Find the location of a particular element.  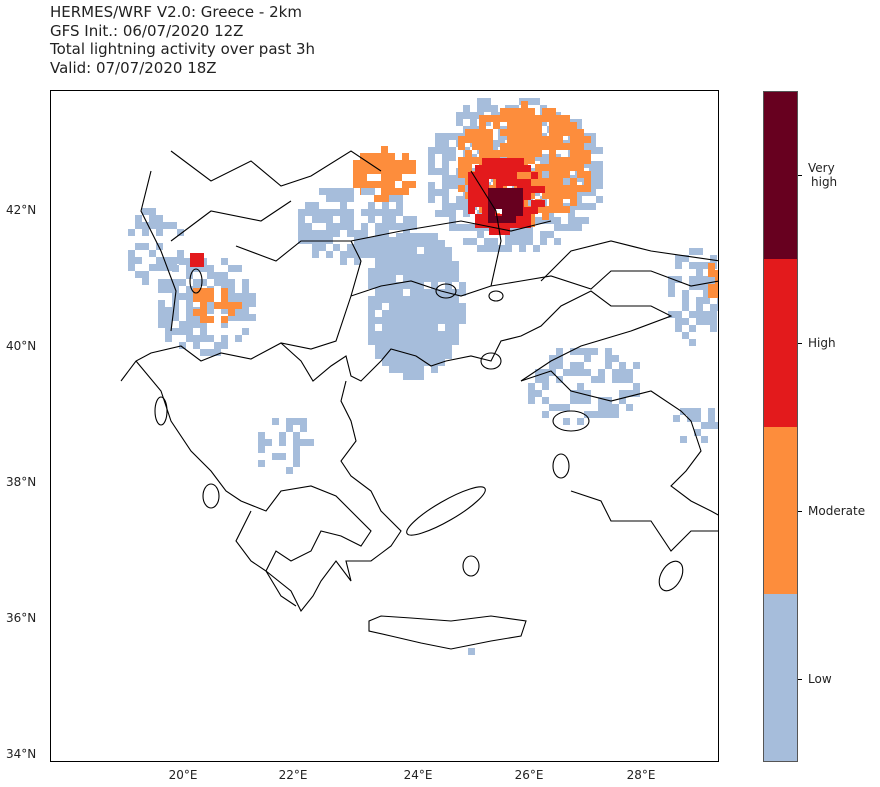

colorbar-label-moderate: Moderate is located at coordinates (837, 511).